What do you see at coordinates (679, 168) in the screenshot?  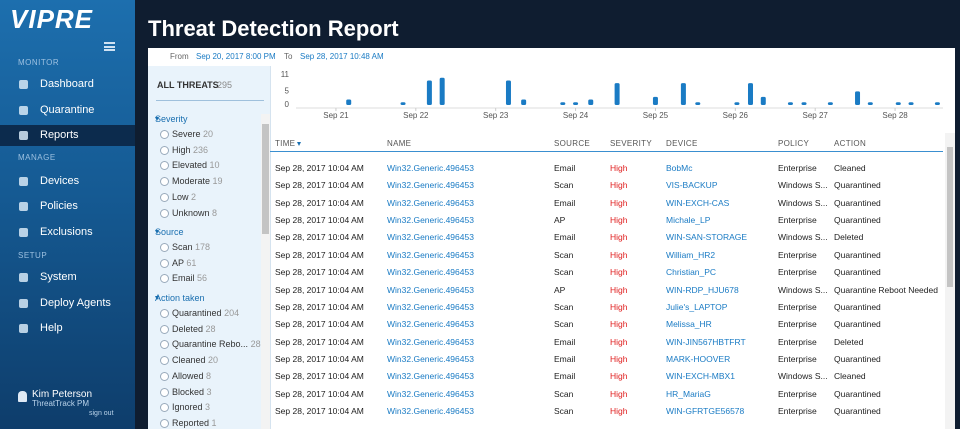 I see `table-cell: BobMc` at bounding box center [679, 168].